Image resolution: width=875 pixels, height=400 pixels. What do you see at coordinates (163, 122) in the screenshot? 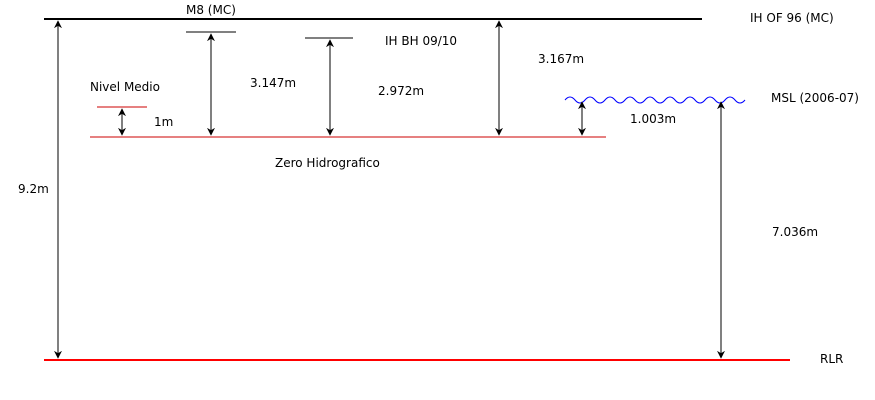
I see `nivel-medio-height-label: 1m` at bounding box center [163, 122].